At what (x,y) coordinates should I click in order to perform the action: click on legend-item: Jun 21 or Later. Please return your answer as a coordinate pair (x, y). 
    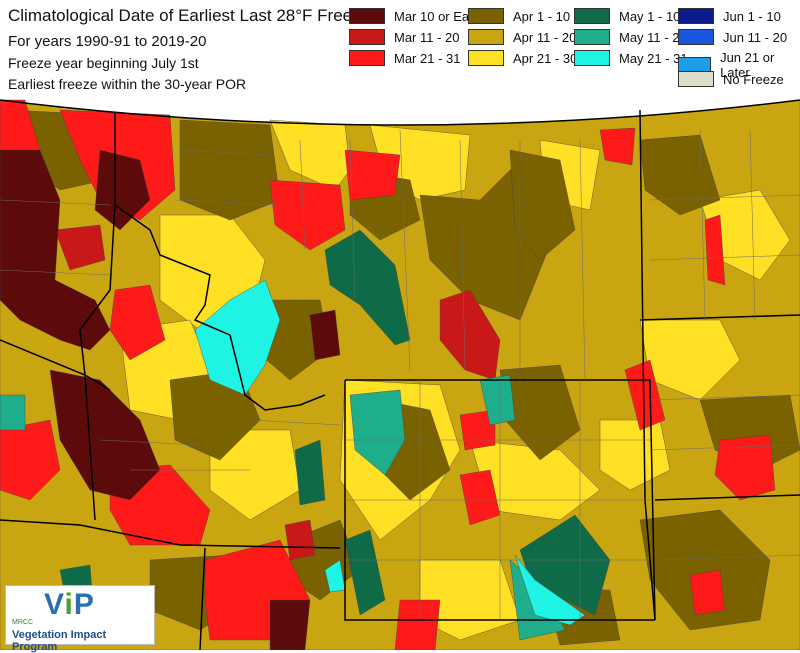
    Looking at the image, I should click on (739, 65).